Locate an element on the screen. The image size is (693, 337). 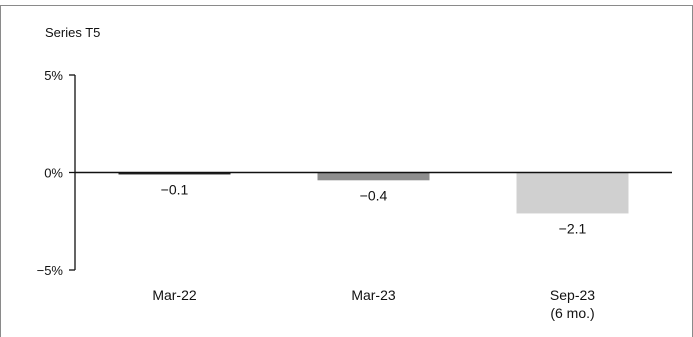
bar-value-label: −2.1 is located at coordinates (573, 228).